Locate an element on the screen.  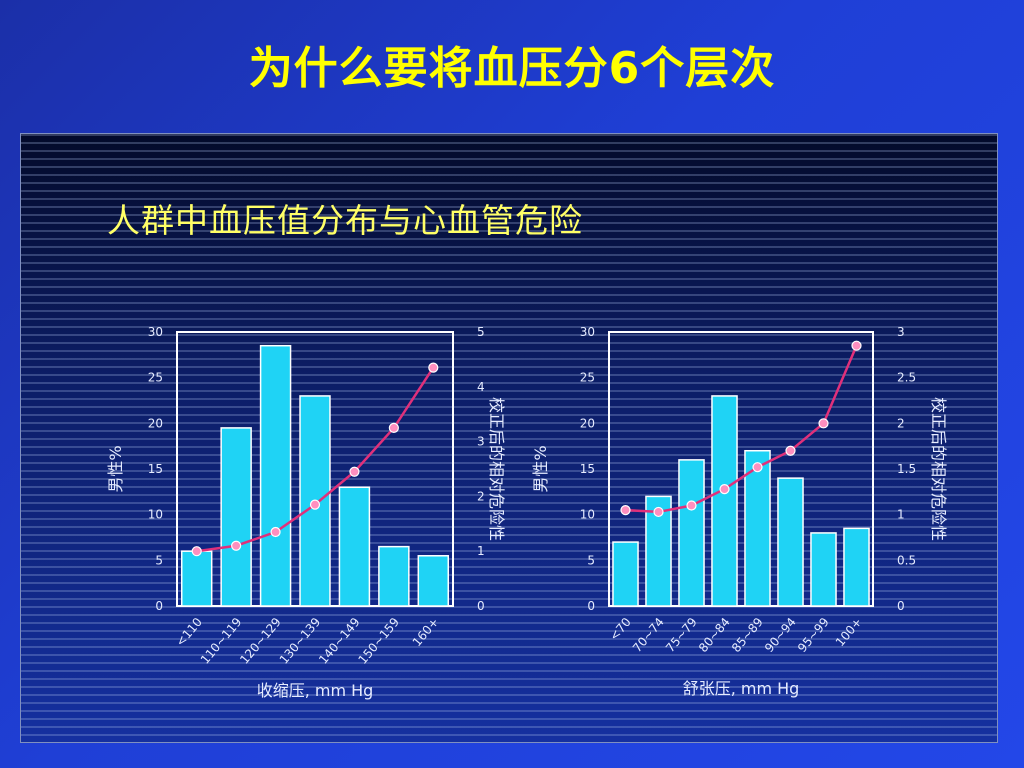
chart2-y-tick: 15 is located at coordinates (587, 469).